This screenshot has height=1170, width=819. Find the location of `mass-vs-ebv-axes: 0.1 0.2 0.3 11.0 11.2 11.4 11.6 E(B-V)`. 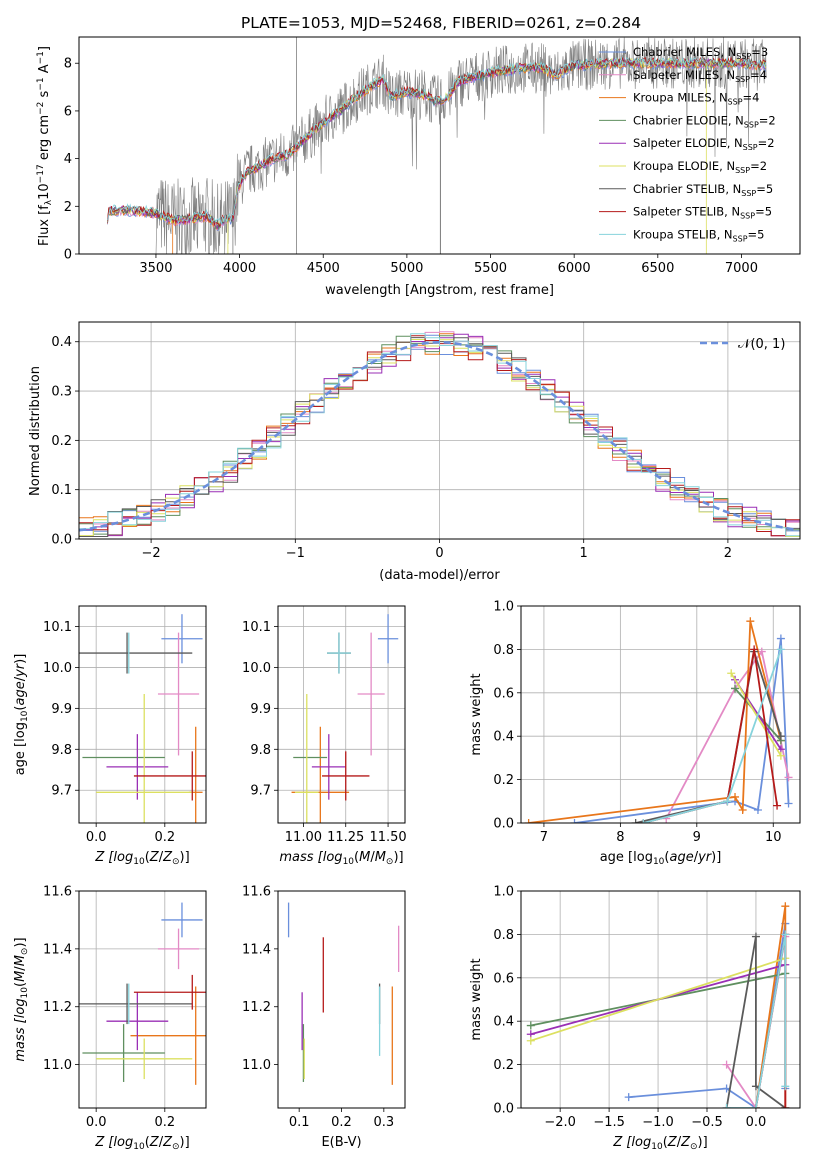

mass-vs-ebv-axes: 0.1 0.2 0.3 11.0 11.2 11.4 11.6 E(B-V) is located at coordinates (324, 1017).